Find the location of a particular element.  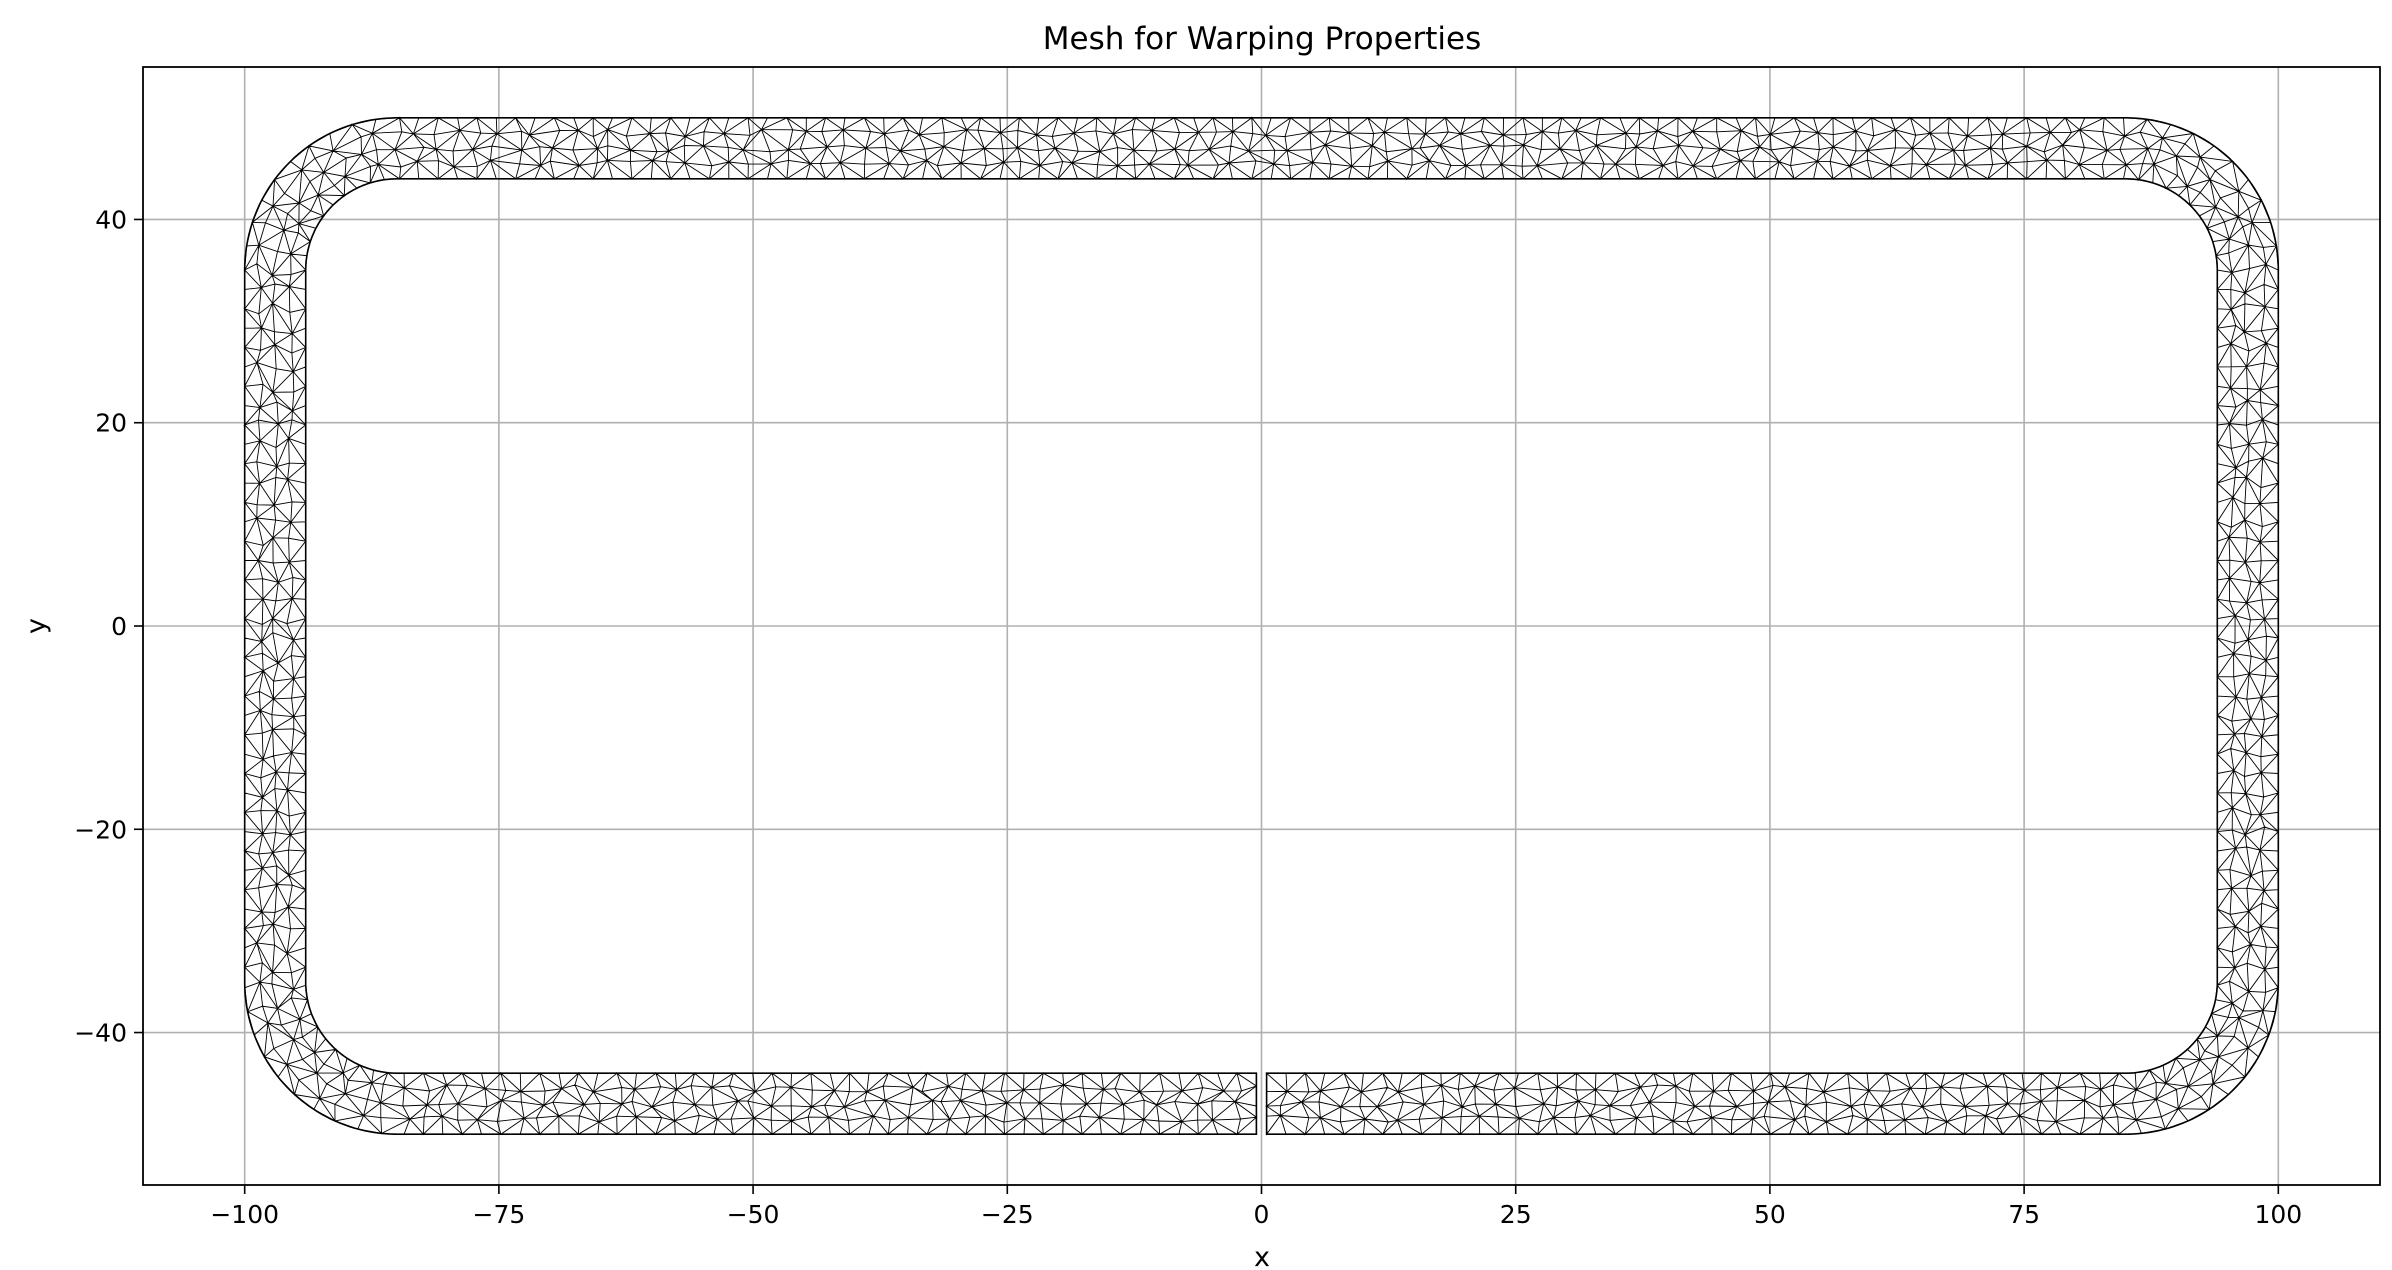

x-tick-label: 50 is located at coordinates (1770, 1214).